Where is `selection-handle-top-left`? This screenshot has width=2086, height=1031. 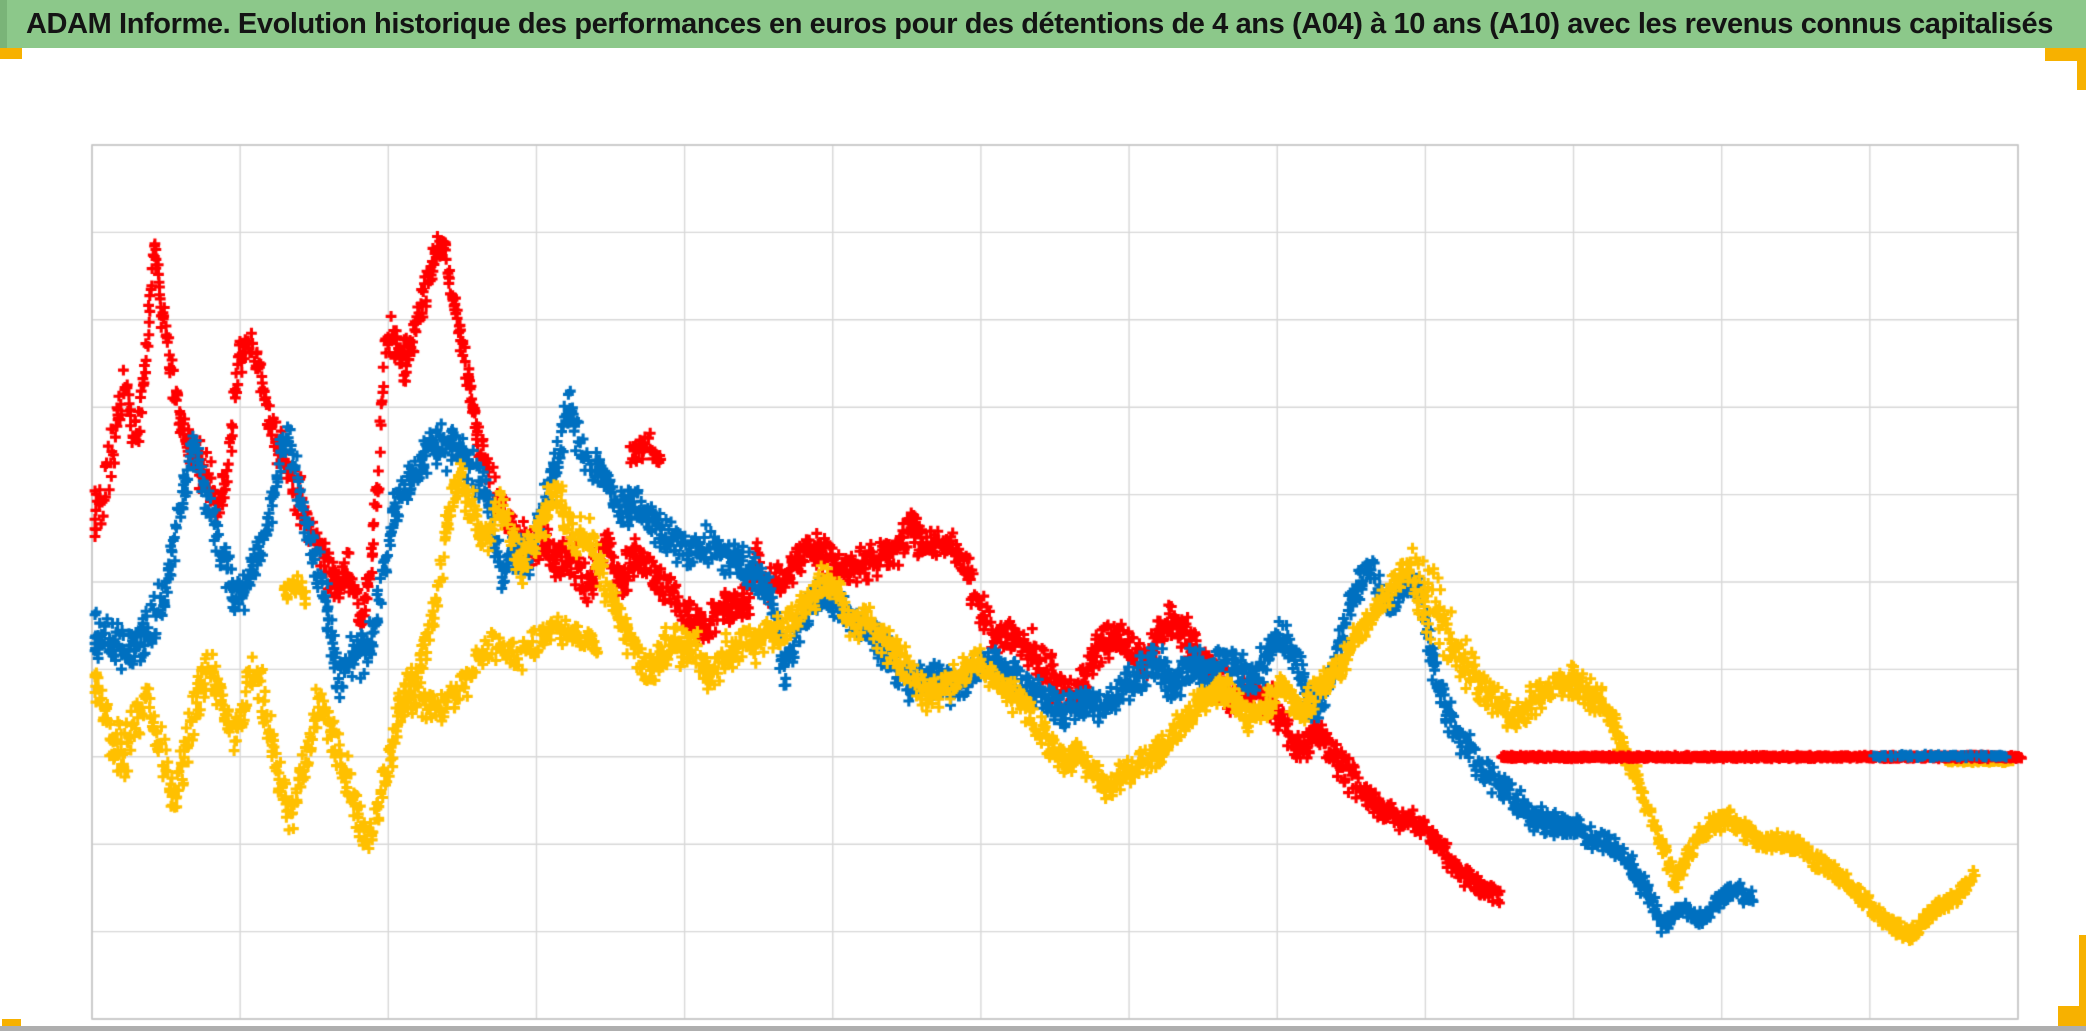 selection-handle-top-left is located at coordinates (11, 53).